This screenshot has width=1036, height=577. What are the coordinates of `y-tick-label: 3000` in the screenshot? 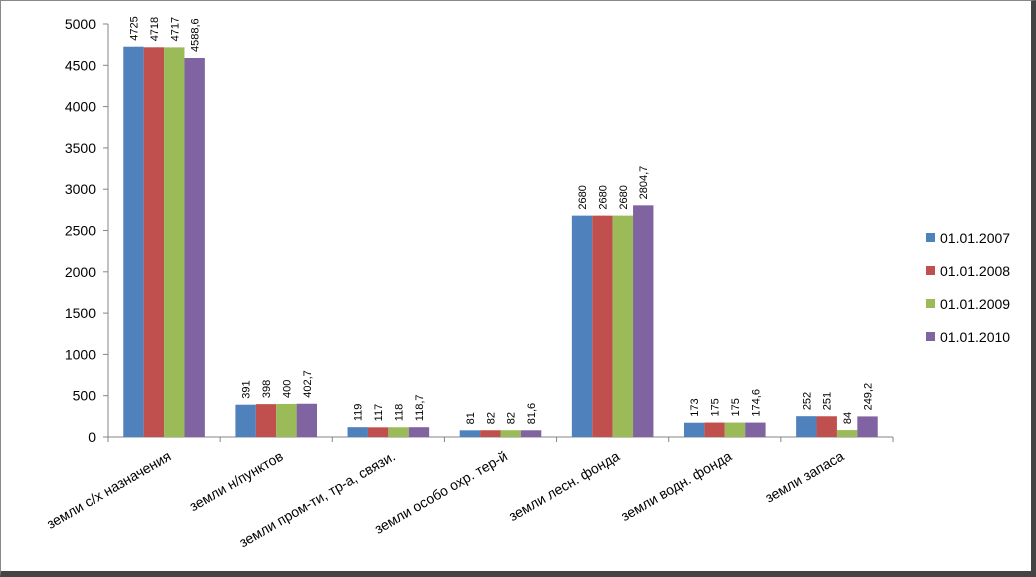 It's located at (80, 189).